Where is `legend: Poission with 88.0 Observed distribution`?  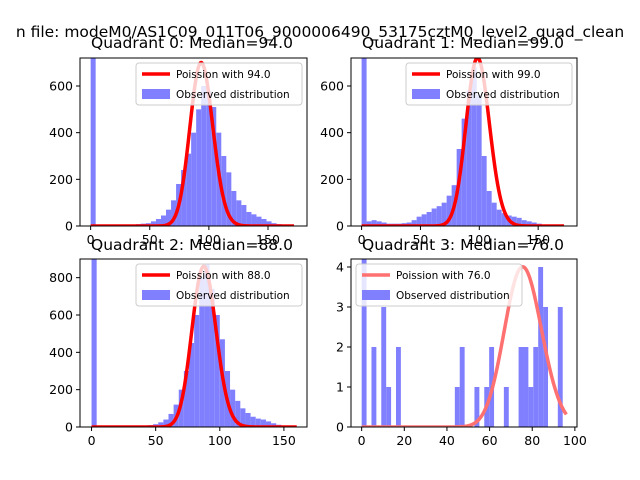 legend: Poission with 88.0 Observed distribution is located at coordinates (219, 285).